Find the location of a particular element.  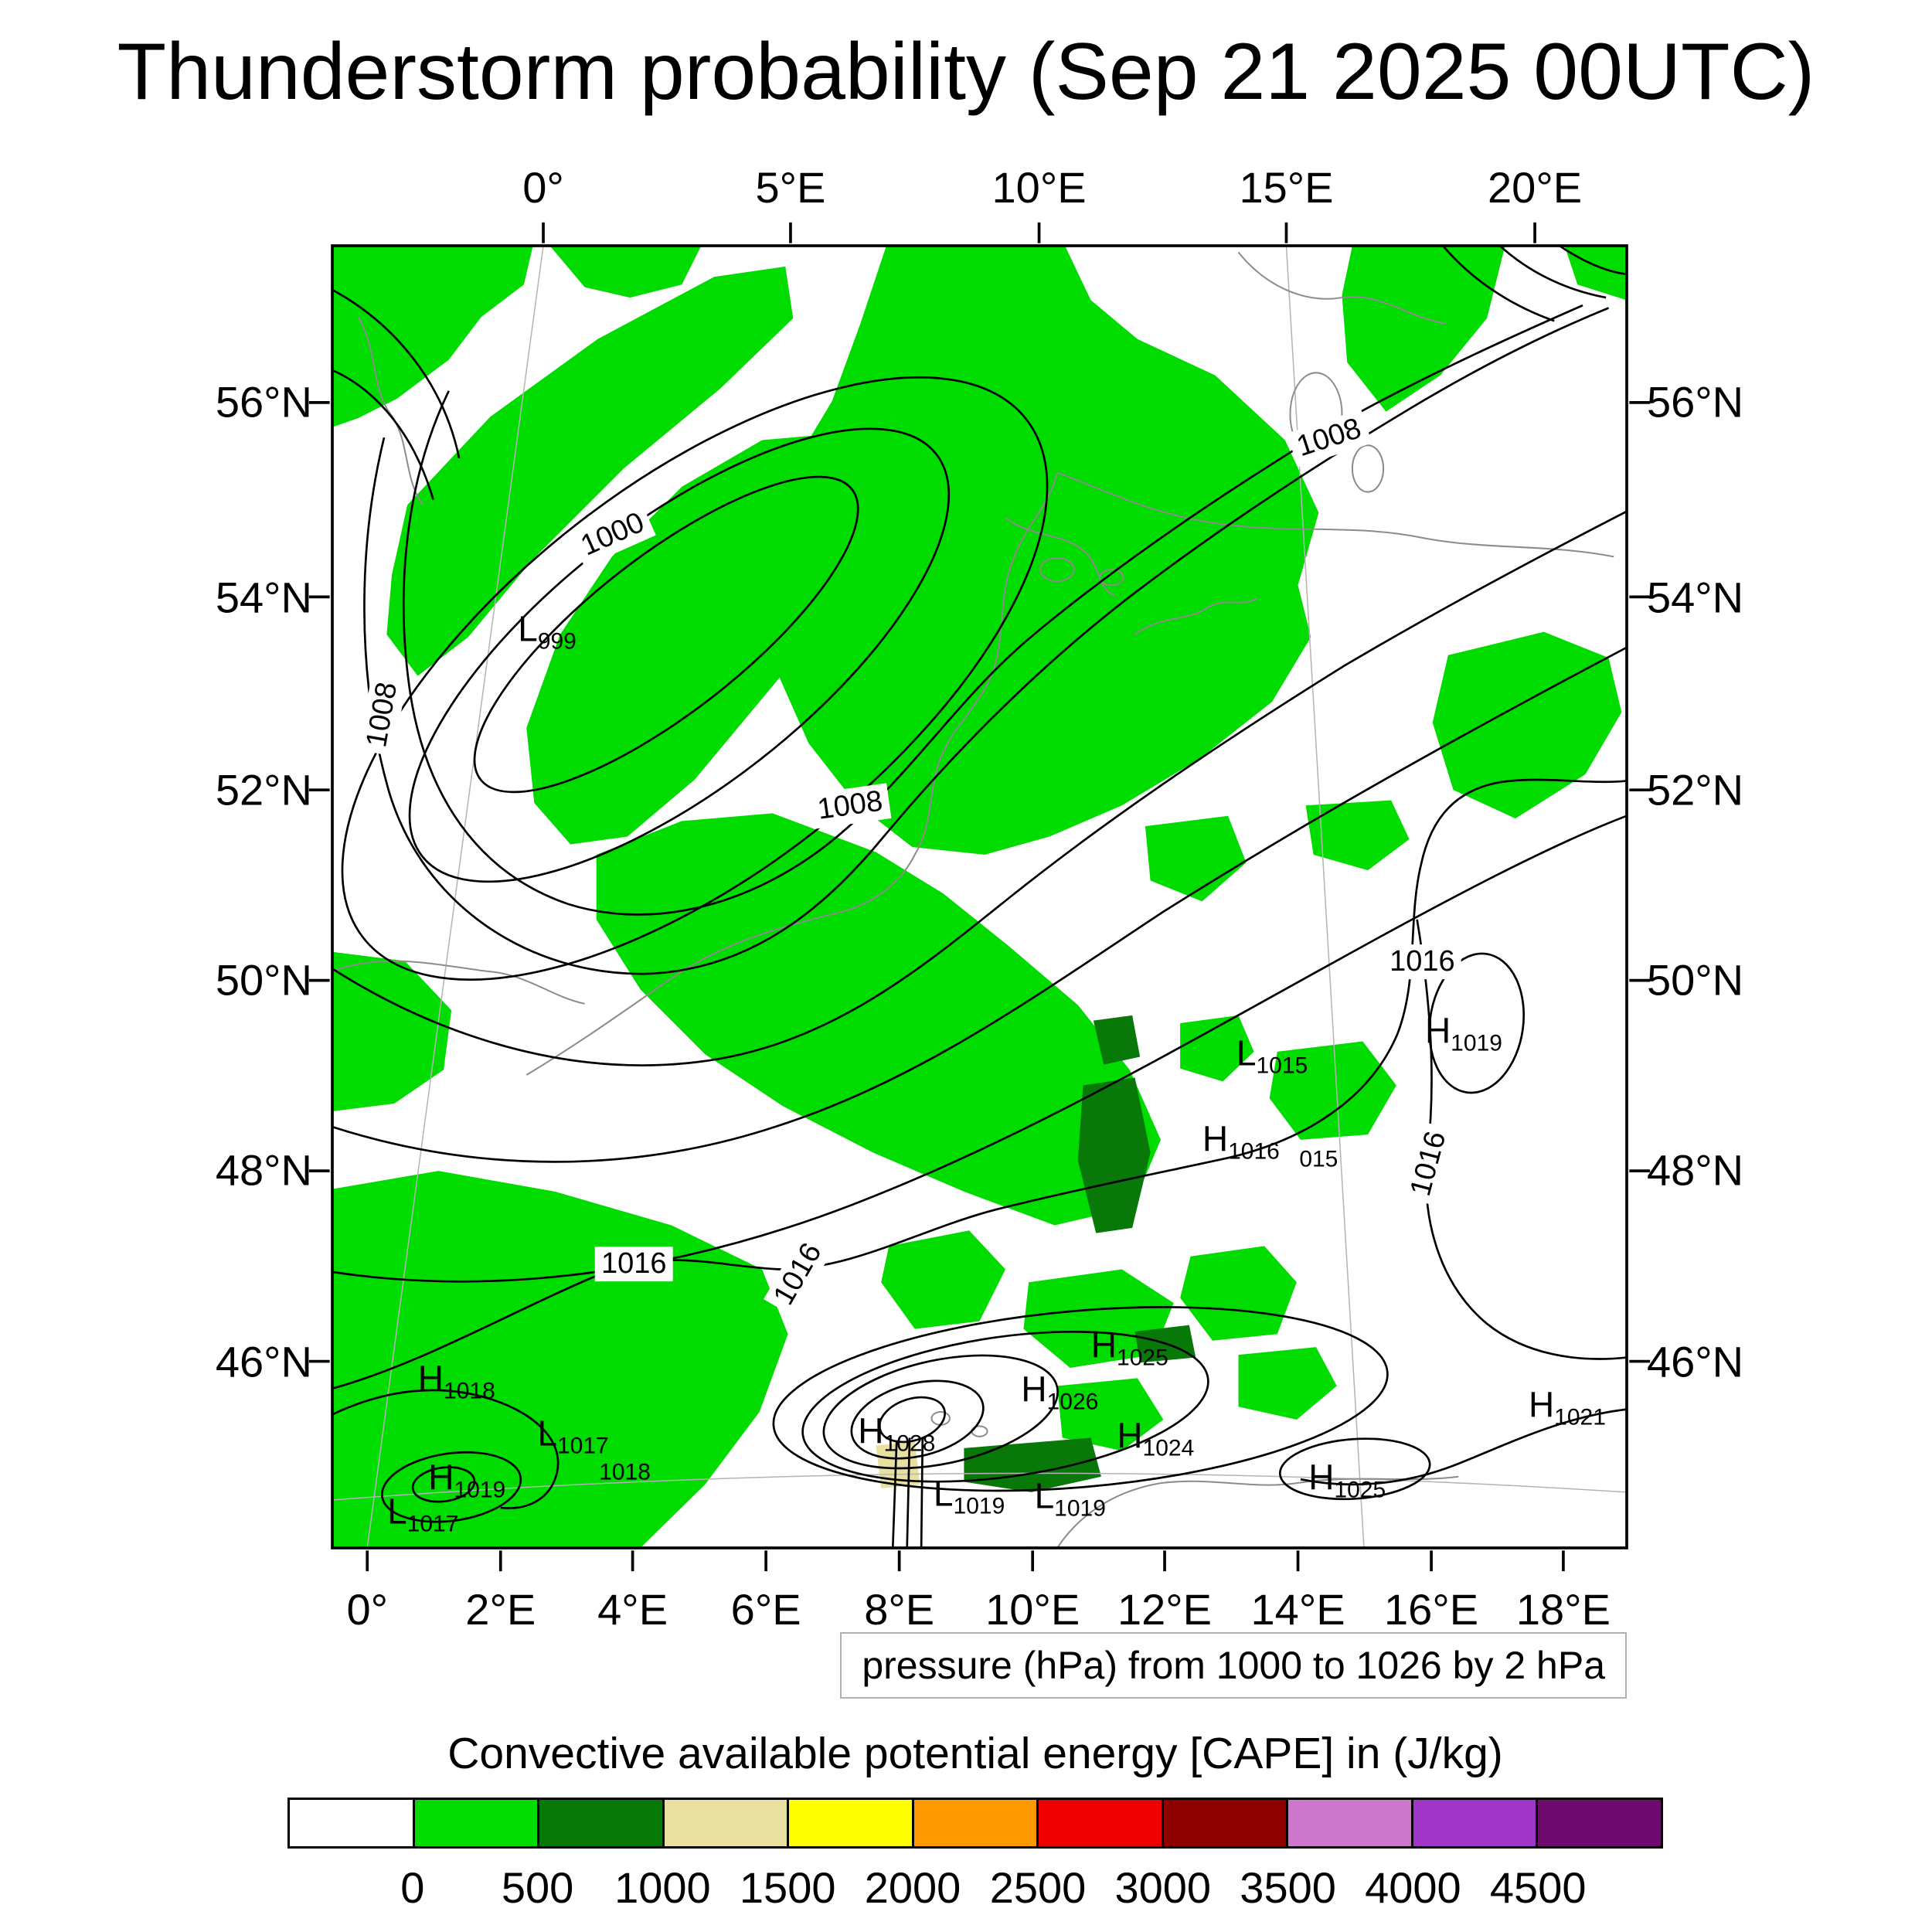

bottom-axis-label: 12°E is located at coordinates (1165, 1610).